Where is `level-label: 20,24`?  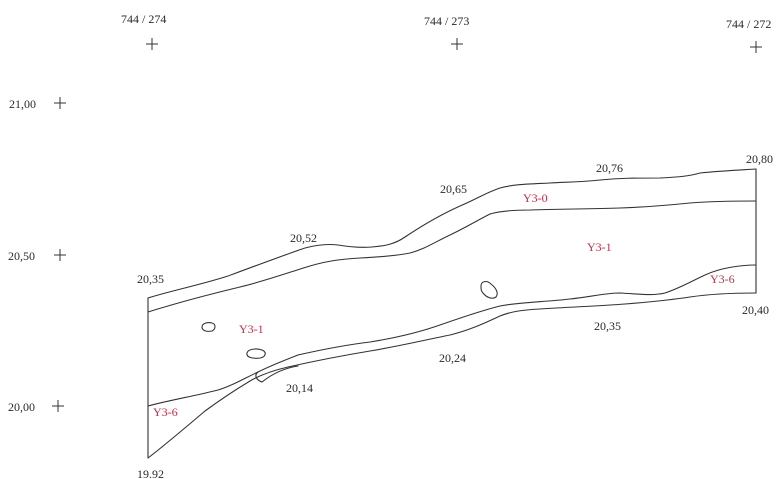
level-label: 20,24 is located at coordinates (452, 358).